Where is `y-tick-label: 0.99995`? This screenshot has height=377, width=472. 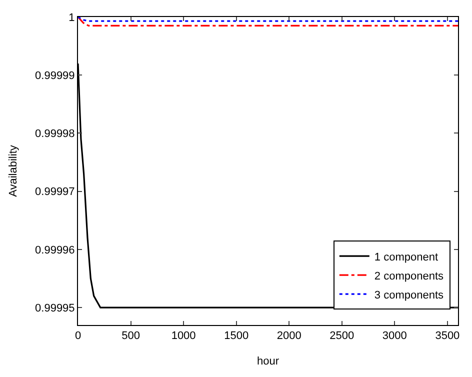 y-tick-label: 0.99995 is located at coordinates (55, 308).